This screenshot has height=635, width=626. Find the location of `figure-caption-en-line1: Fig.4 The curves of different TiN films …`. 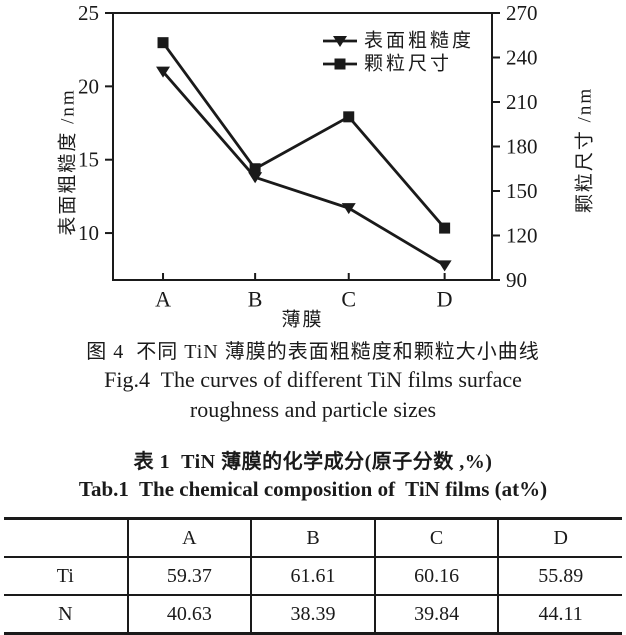

figure-caption-en-line1: Fig.4 The curves of different TiN films … is located at coordinates (313, 379).